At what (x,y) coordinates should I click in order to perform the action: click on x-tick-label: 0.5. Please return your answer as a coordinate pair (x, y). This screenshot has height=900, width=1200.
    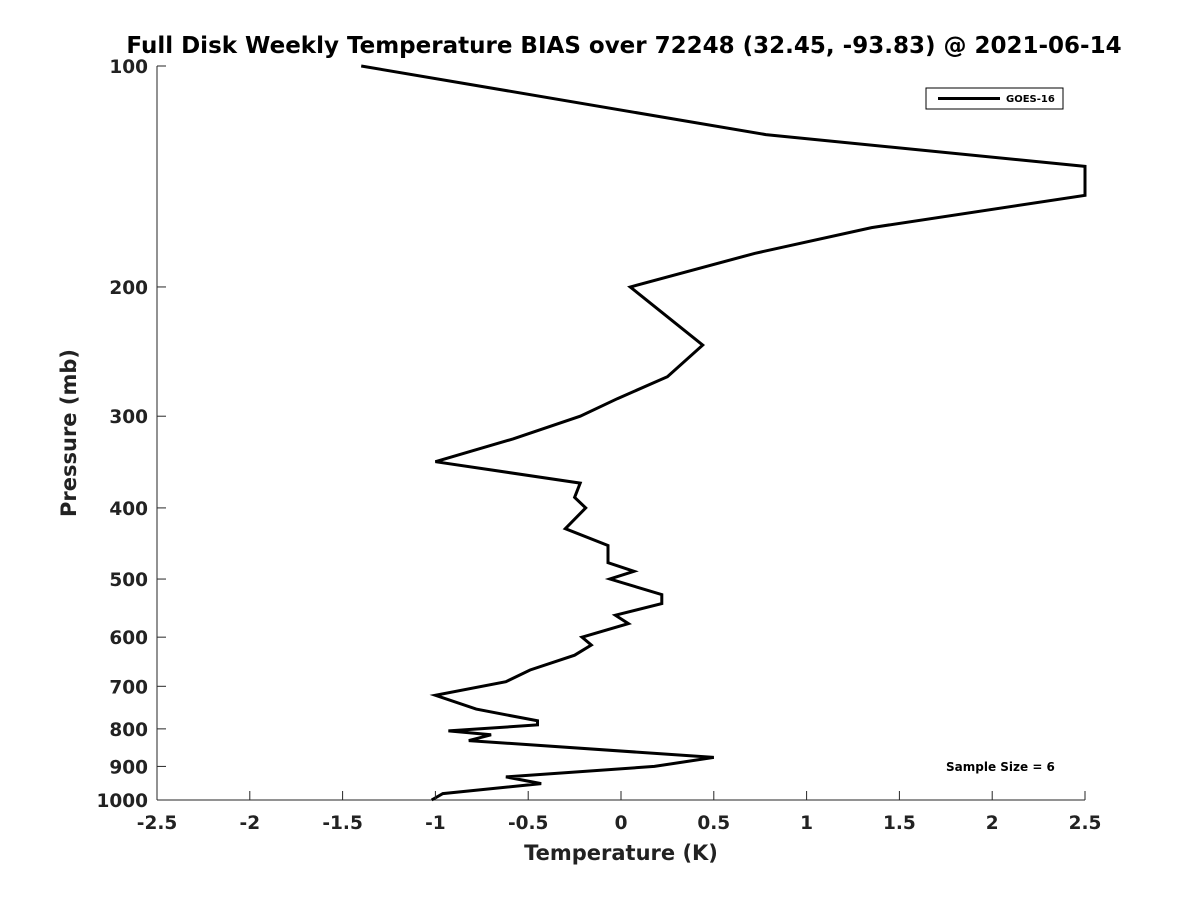
    Looking at the image, I should click on (713, 823).